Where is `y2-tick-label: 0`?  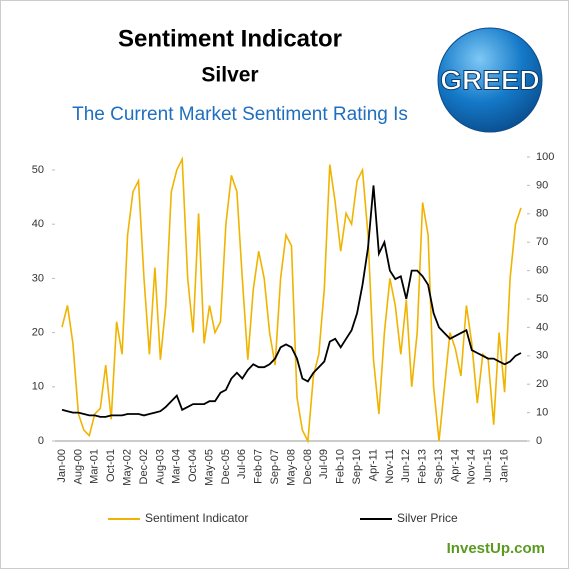
y2-tick-label: 0 is located at coordinates (539, 441).